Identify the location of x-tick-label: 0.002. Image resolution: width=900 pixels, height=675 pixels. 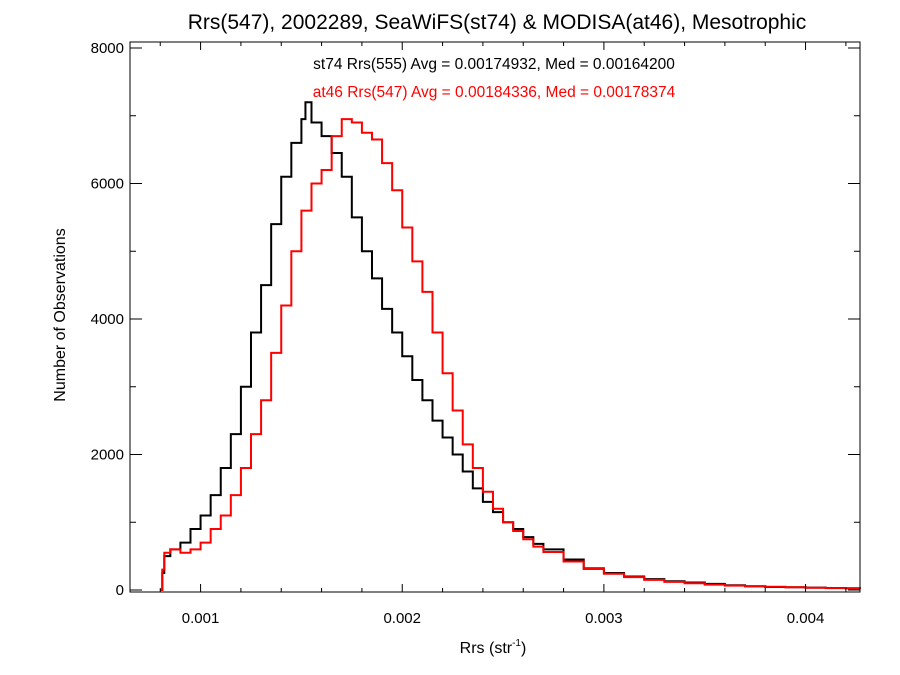
(402, 618).